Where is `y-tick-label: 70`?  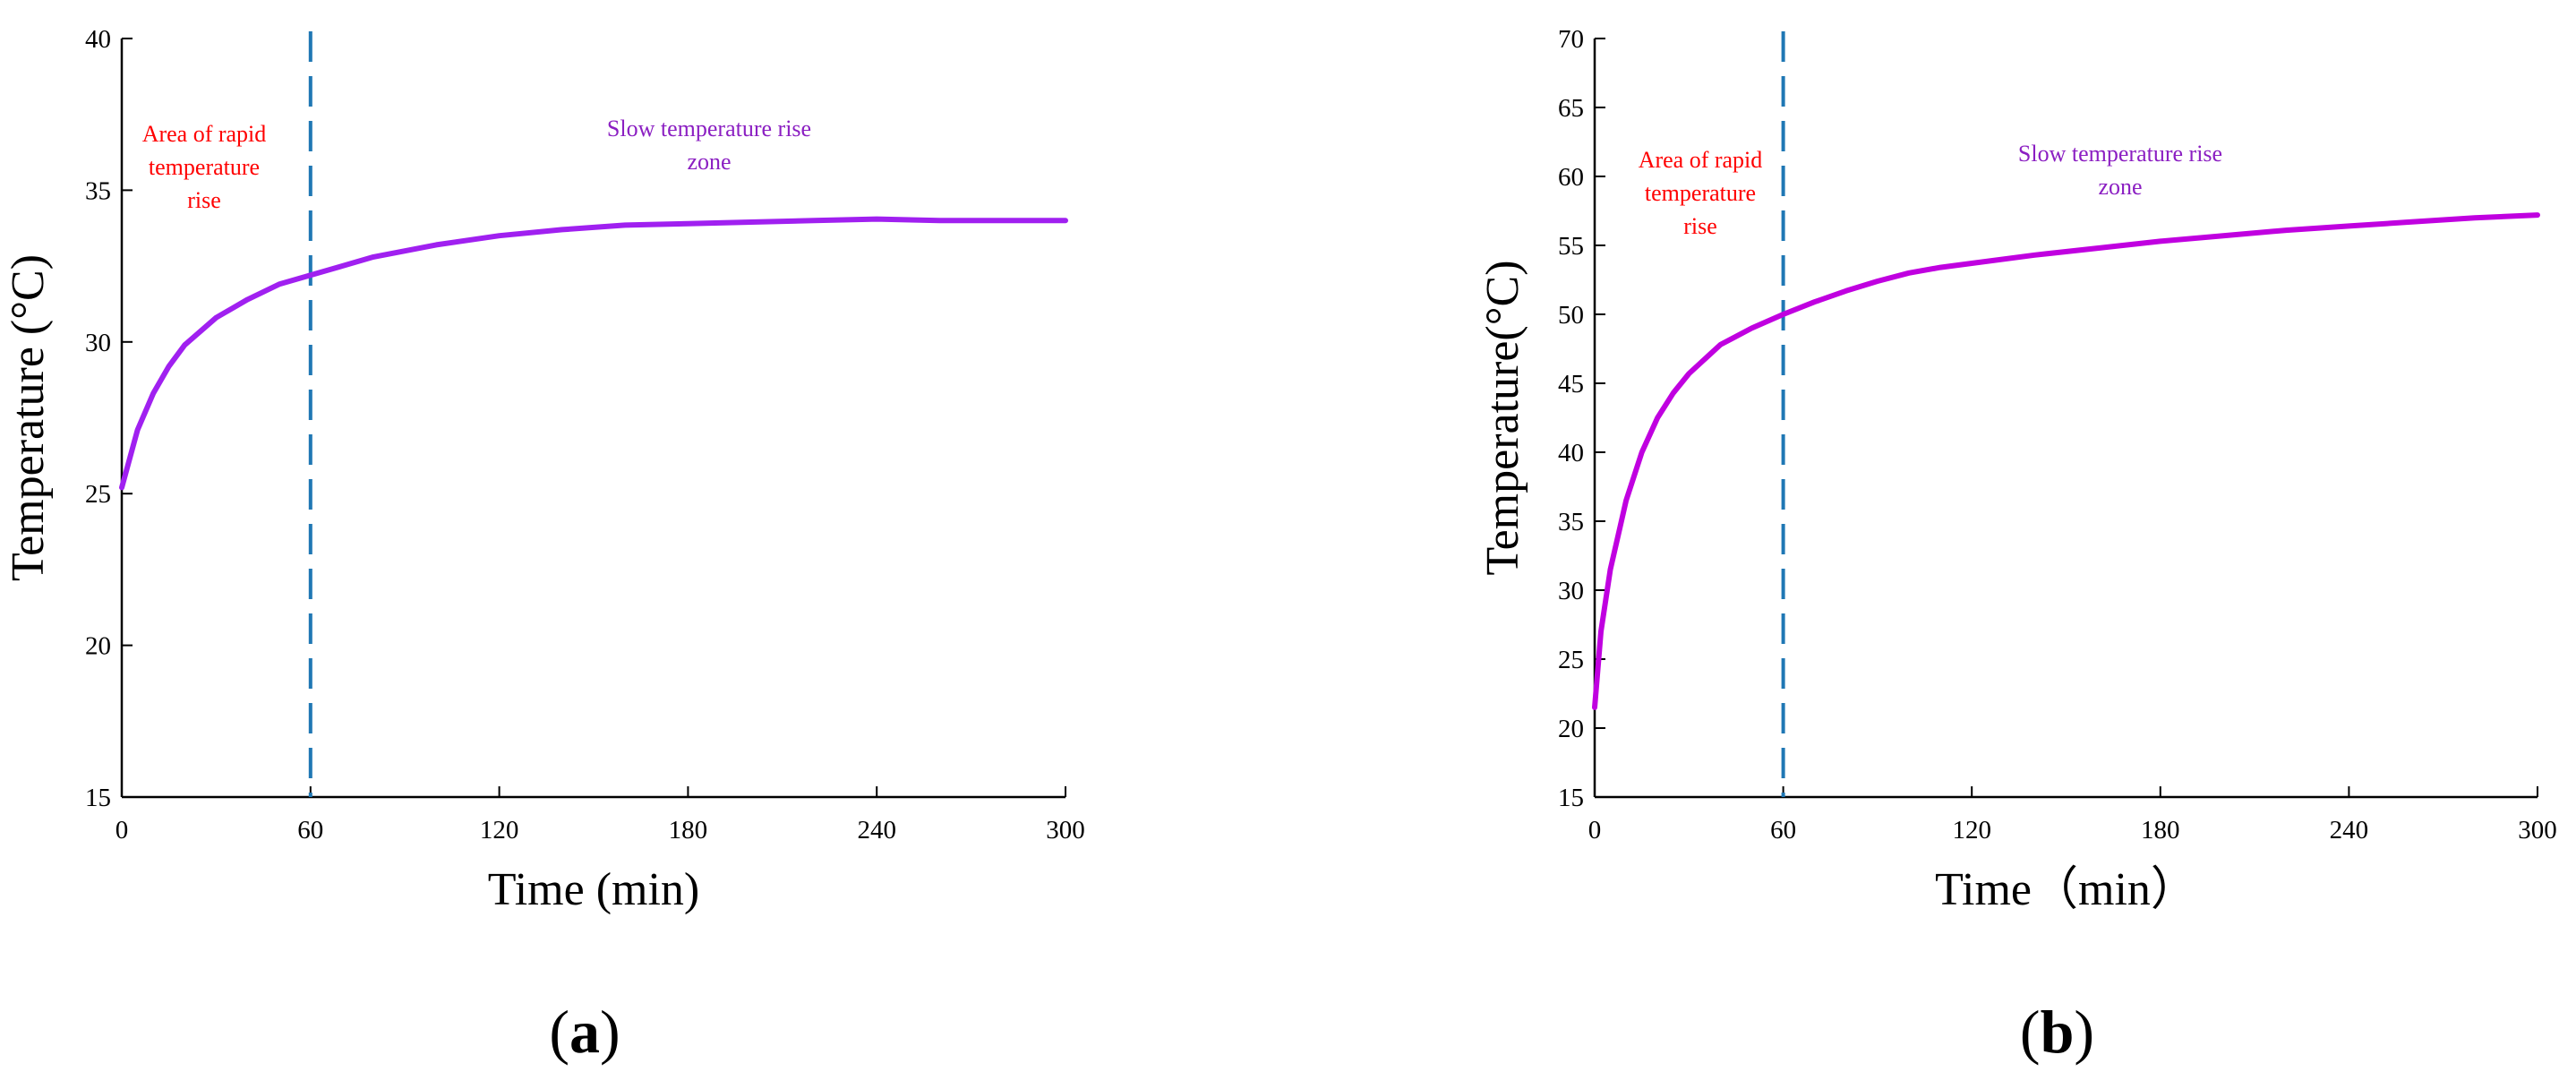 y-tick-label: 70 is located at coordinates (1571, 40).